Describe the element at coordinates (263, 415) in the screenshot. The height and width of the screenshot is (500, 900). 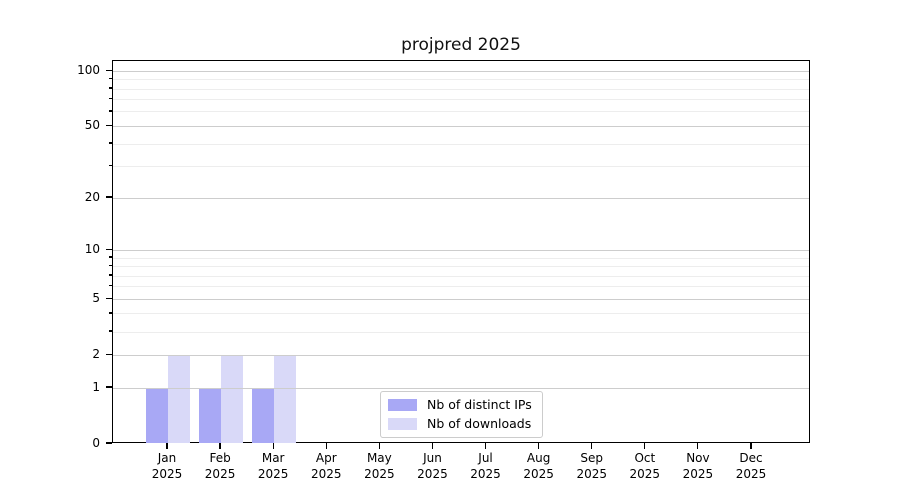
I see `bar-nb-of-distinct-ips-mar` at that location.